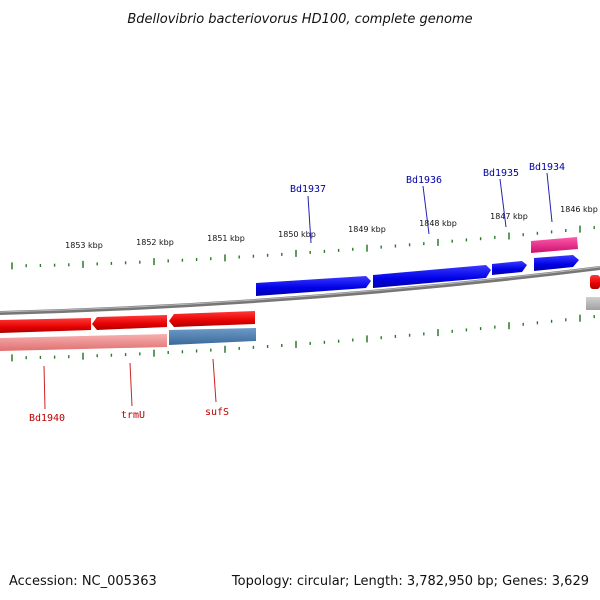 This screenshot has height=600, width=600. What do you see at coordinates (509, 268) in the screenshot?
I see `gene-arrow-bd1935` at bounding box center [509, 268].